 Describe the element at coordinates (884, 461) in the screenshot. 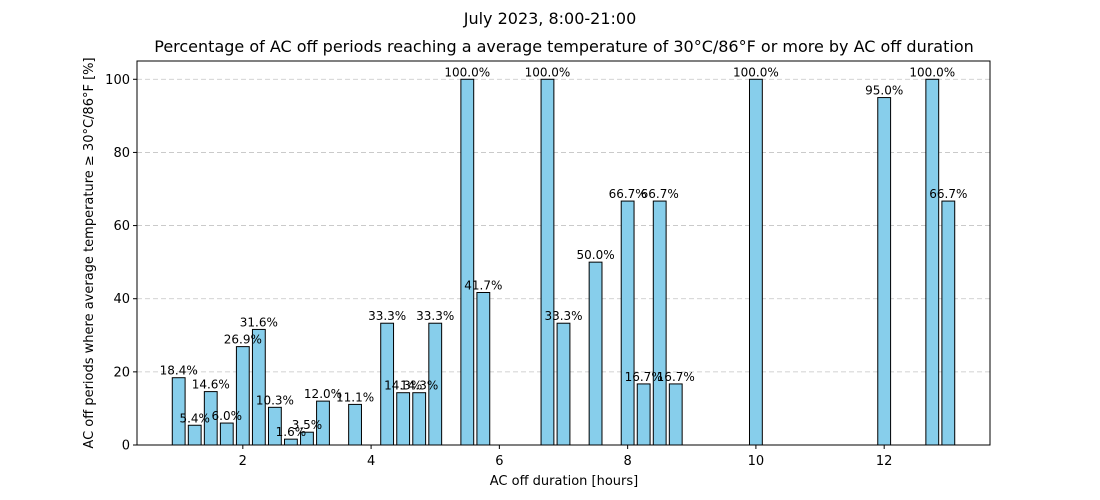

I see `x-tick-label: 12` at that location.